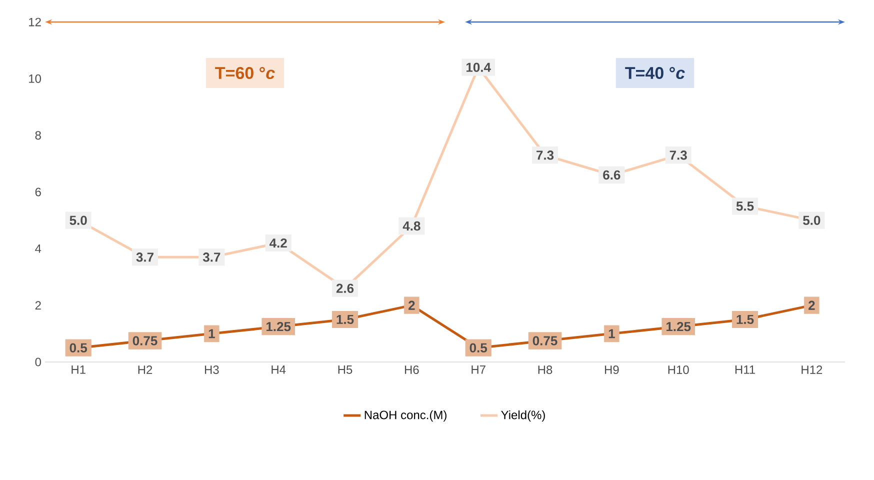 The width and height of the screenshot is (874, 480). Describe the element at coordinates (79, 370) in the screenshot. I see `x-tick-label: H1` at that location.